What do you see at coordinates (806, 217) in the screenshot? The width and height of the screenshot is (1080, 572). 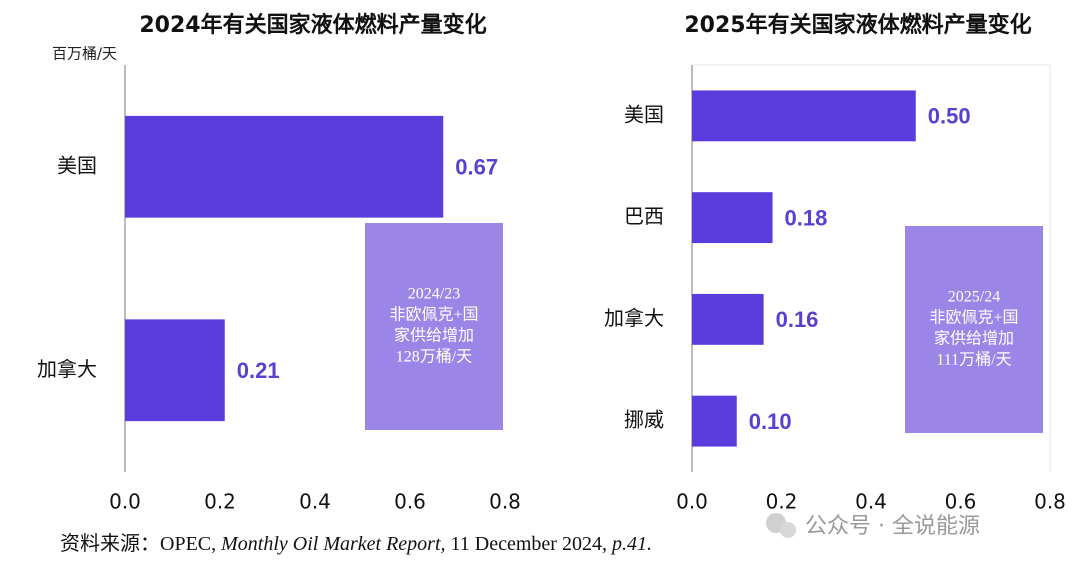 I see `value-label: 0.18` at bounding box center [806, 217].